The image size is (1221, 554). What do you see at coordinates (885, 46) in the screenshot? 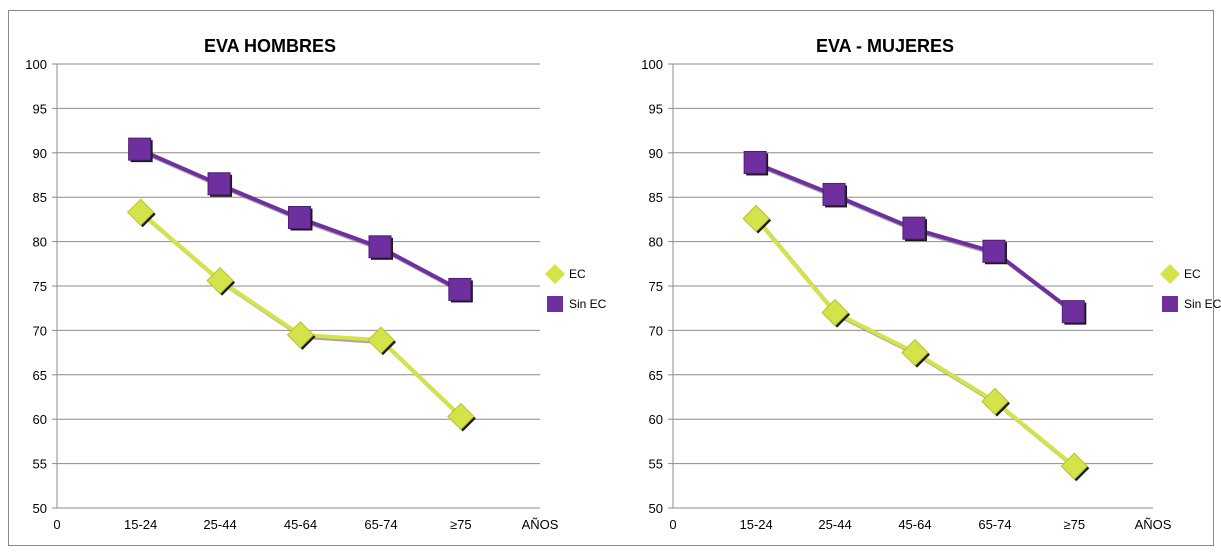
I see `chart-title: EVA - MUJERES` at bounding box center [885, 46].